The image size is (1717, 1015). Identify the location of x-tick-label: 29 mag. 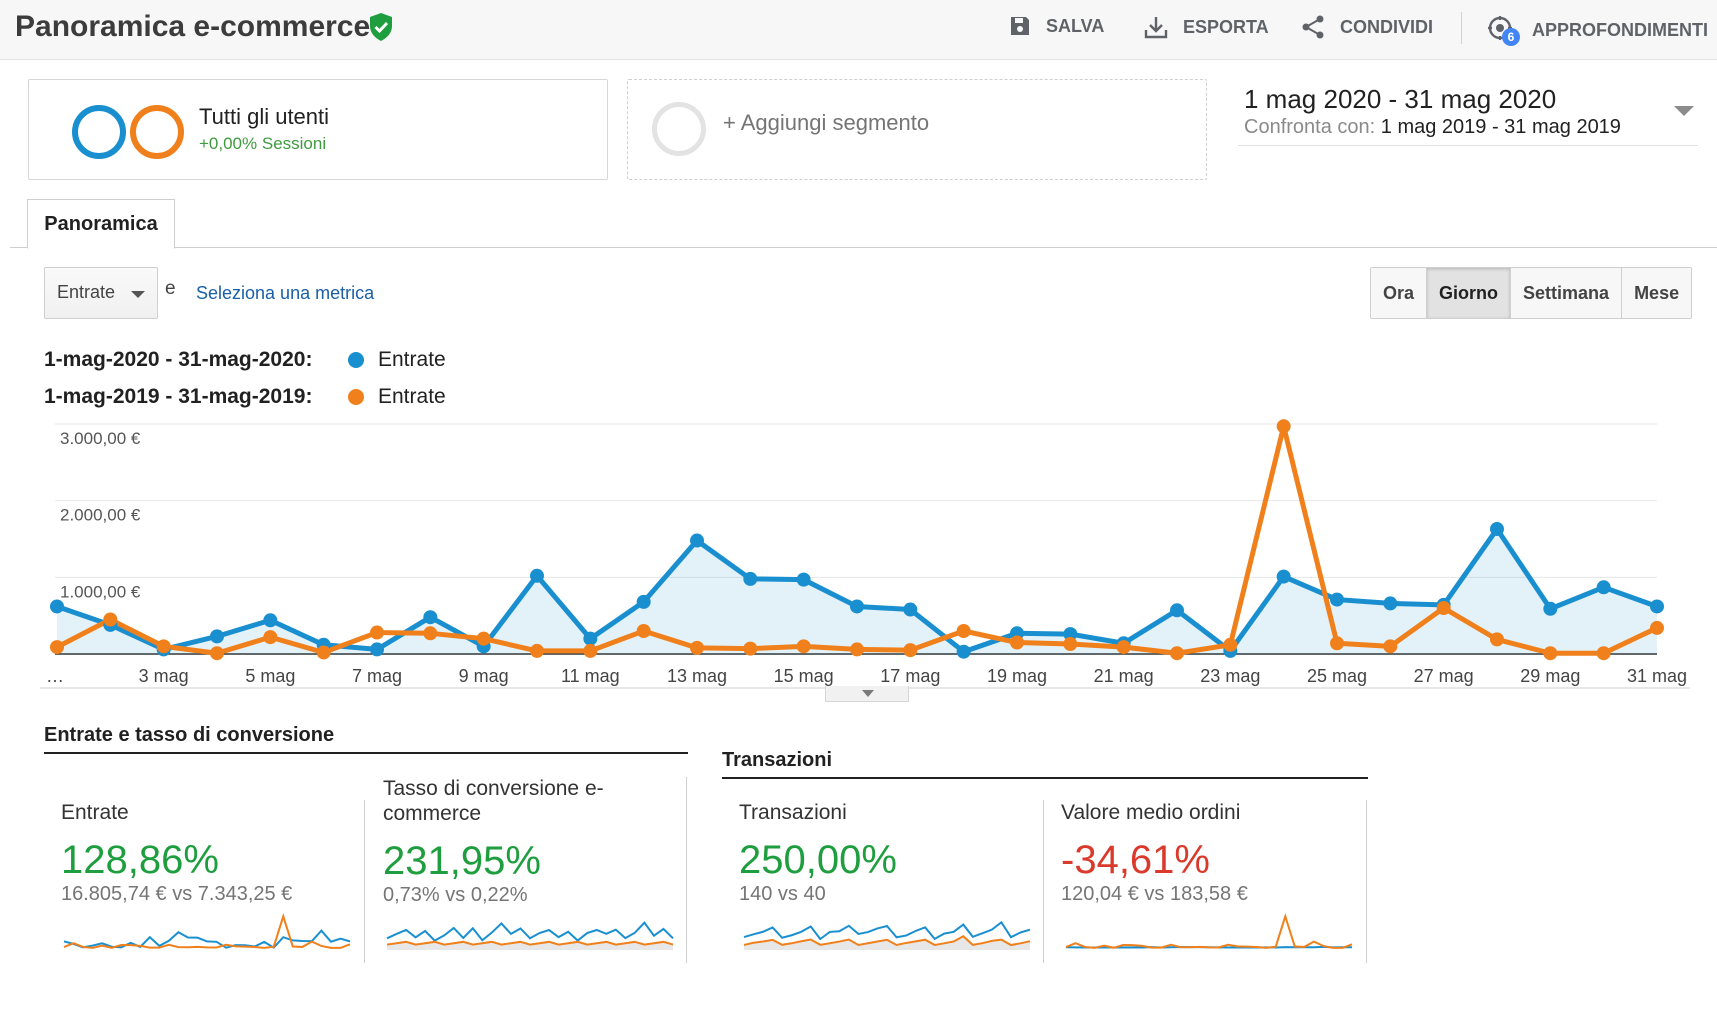
(1550, 676).